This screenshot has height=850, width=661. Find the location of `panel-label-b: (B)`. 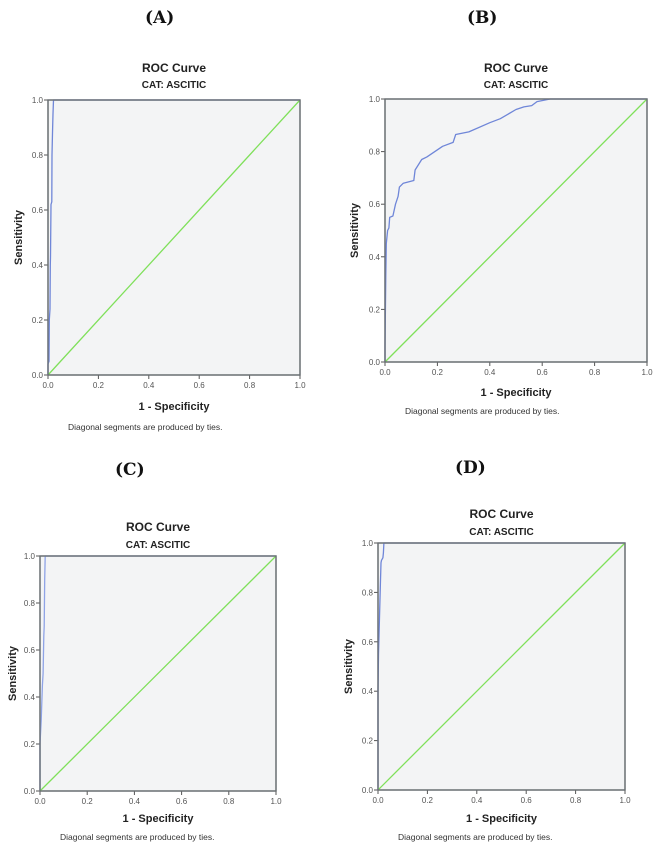

panel-label-b: (B) is located at coordinates (482, 18).